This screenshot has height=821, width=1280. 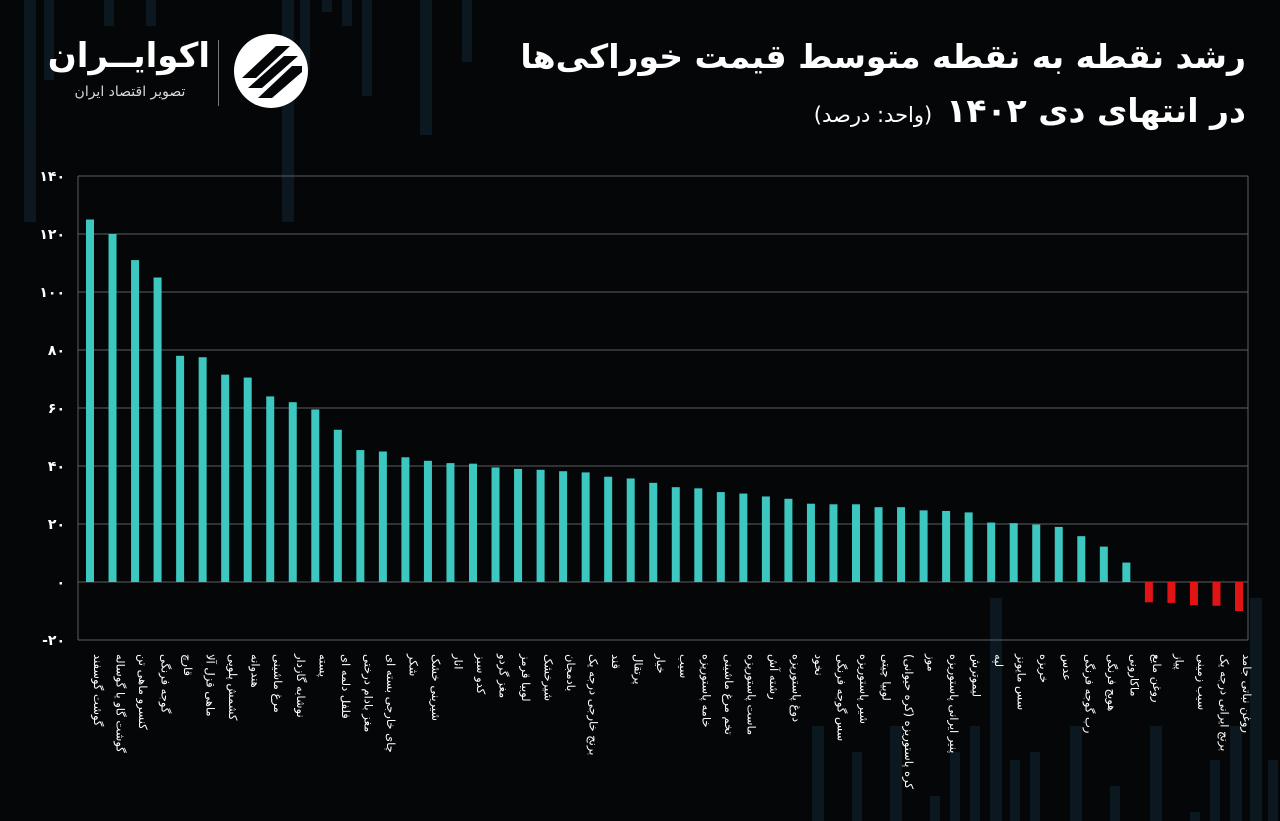 What do you see at coordinates (1043, 668) in the screenshot?
I see `category-label: خربزه` at bounding box center [1043, 668].